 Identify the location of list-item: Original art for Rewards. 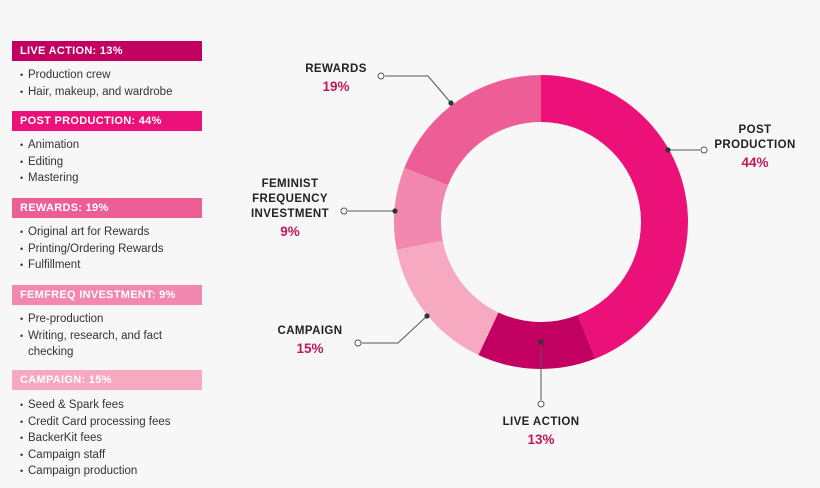
(115, 232).